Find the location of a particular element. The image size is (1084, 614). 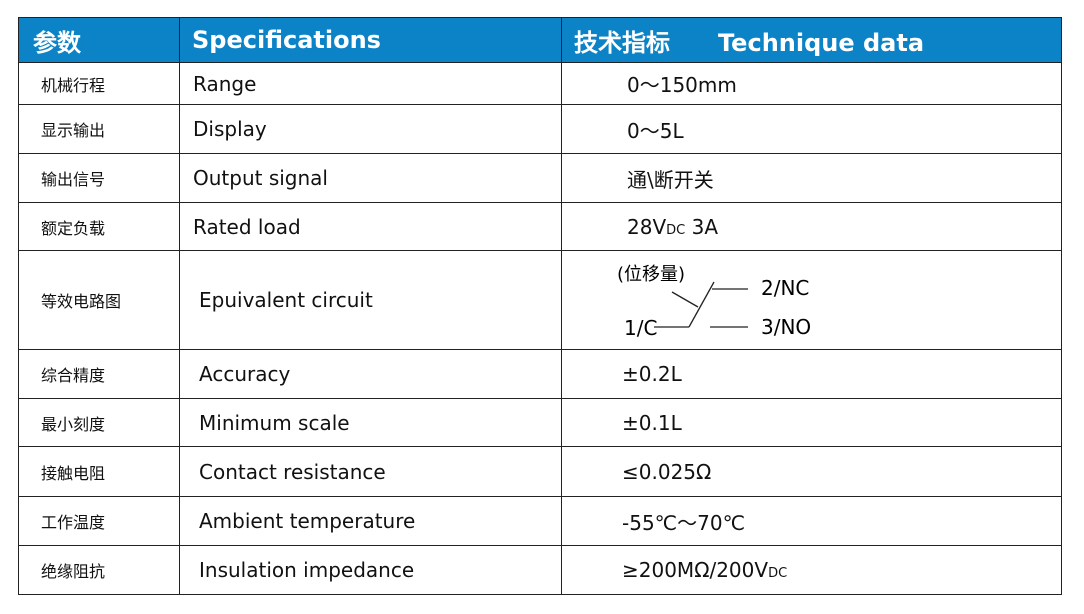

table-header: 参数 Specifications 技术指标 Technique data is located at coordinates (540, 40).